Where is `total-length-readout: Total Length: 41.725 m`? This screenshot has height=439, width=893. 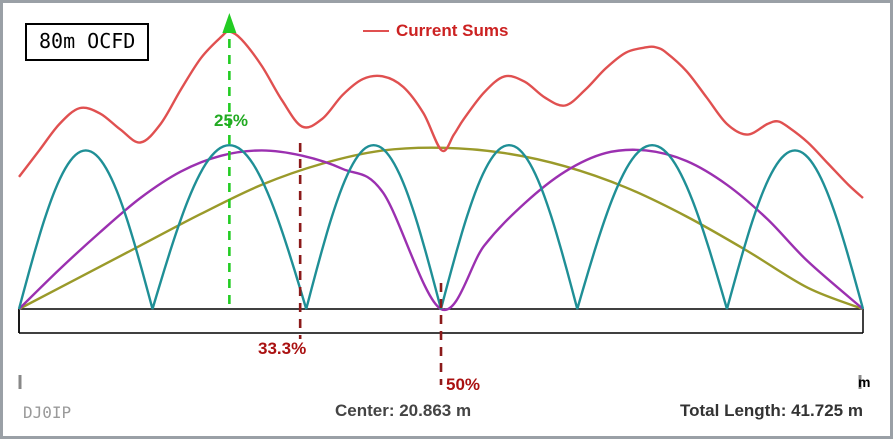
total-length-readout: Total Length: 41.725 m is located at coordinates (771, 410).